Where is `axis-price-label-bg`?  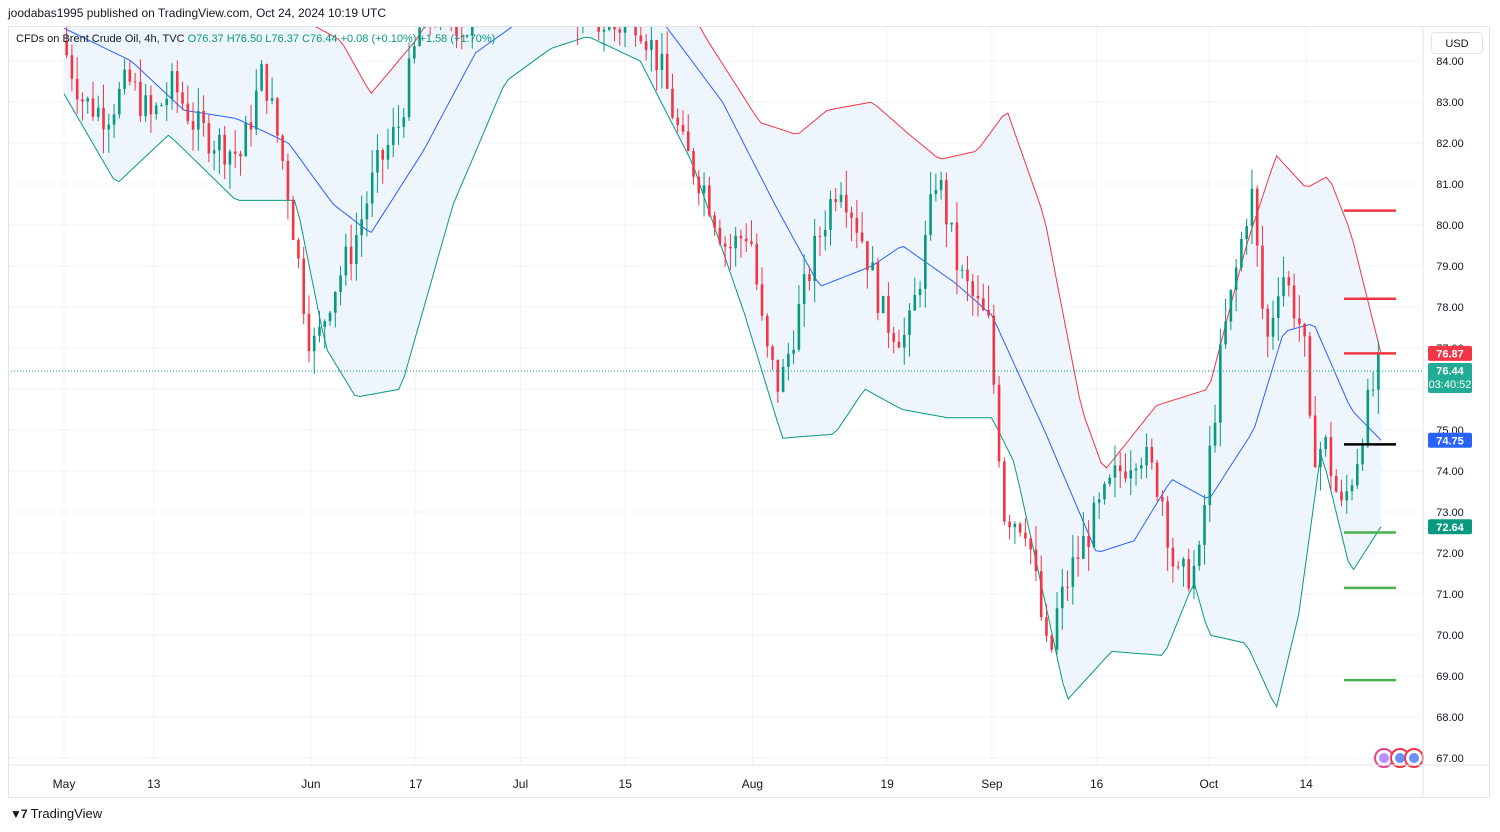
axis-price-label-bg is located at coordinates (1450, 377).